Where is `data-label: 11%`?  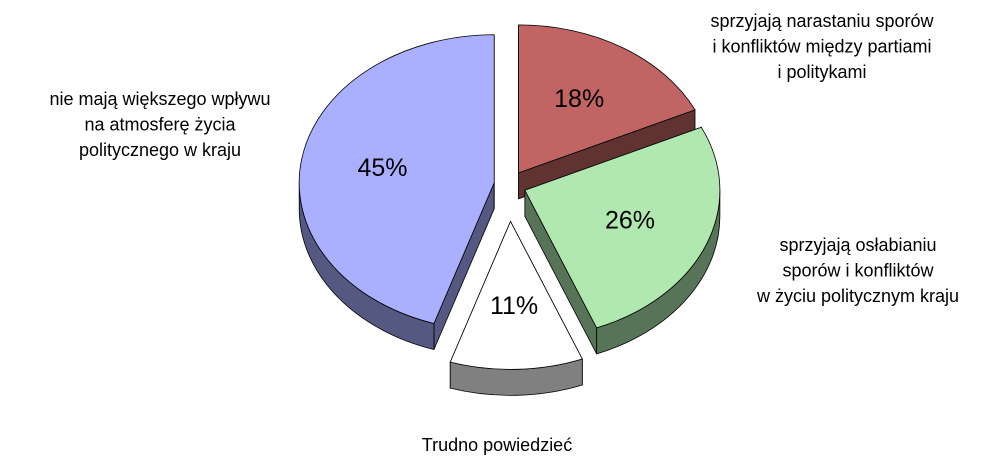
data-label: 11% is located at coordinates (514, 306).